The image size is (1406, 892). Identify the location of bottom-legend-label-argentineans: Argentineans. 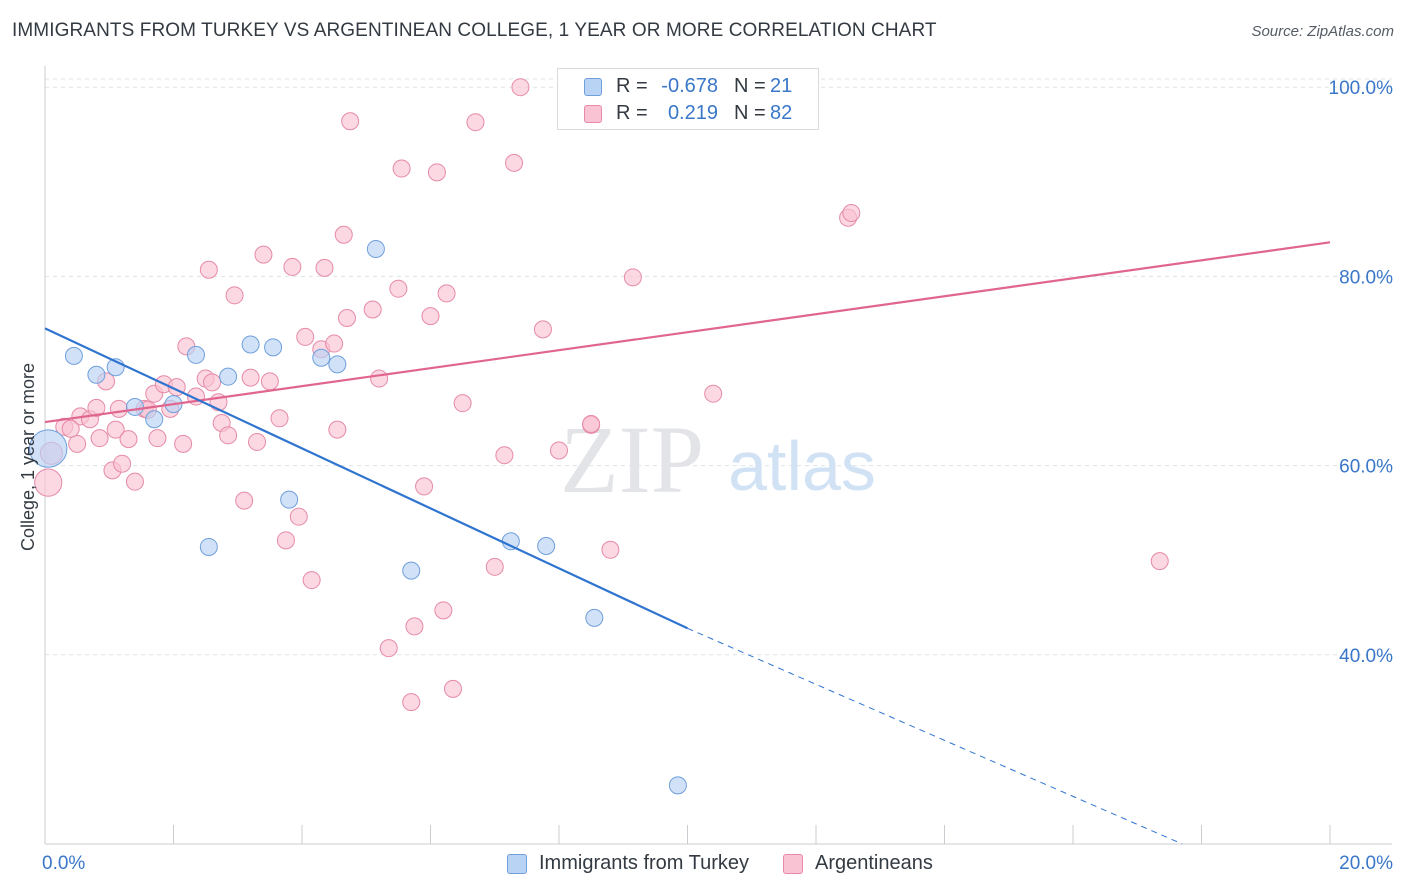
(874, 863).